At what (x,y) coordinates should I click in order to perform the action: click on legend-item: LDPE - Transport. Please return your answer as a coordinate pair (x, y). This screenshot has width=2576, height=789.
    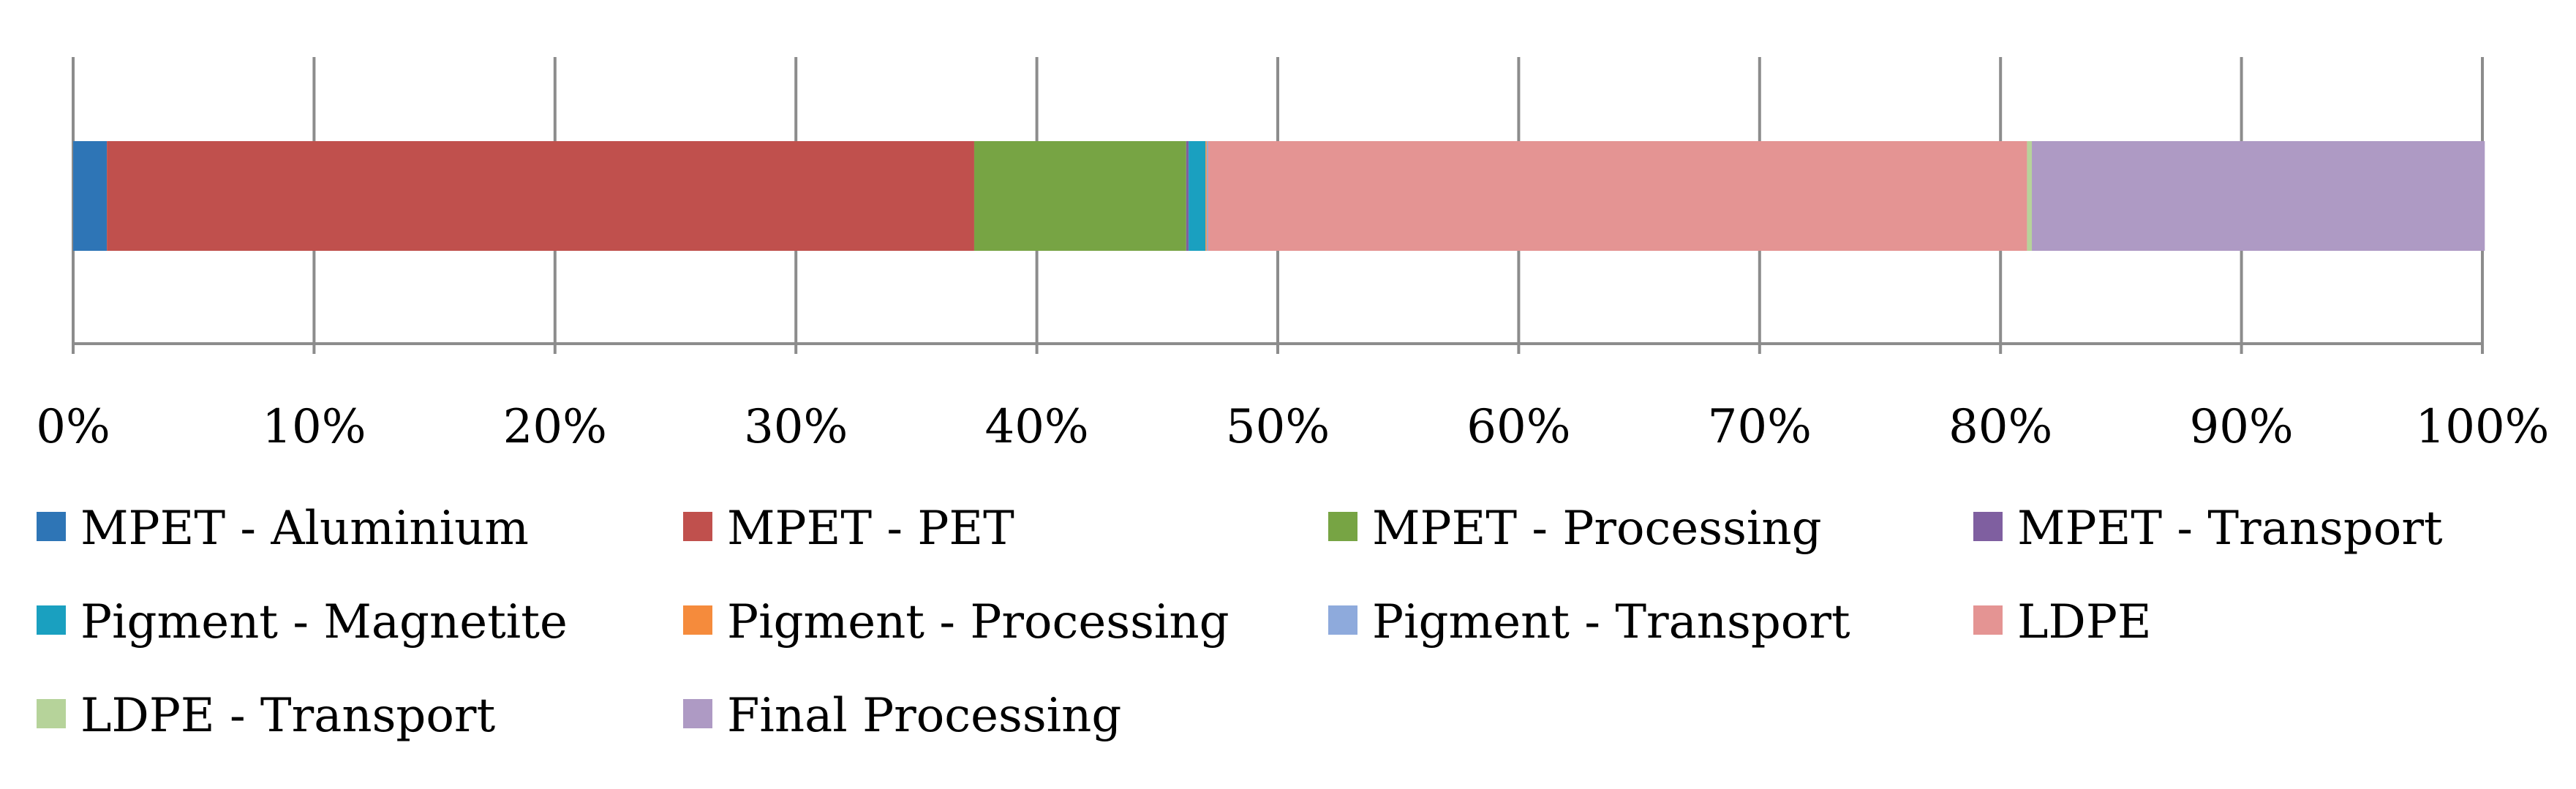
    Looking at the image, I should click on (266, 716).